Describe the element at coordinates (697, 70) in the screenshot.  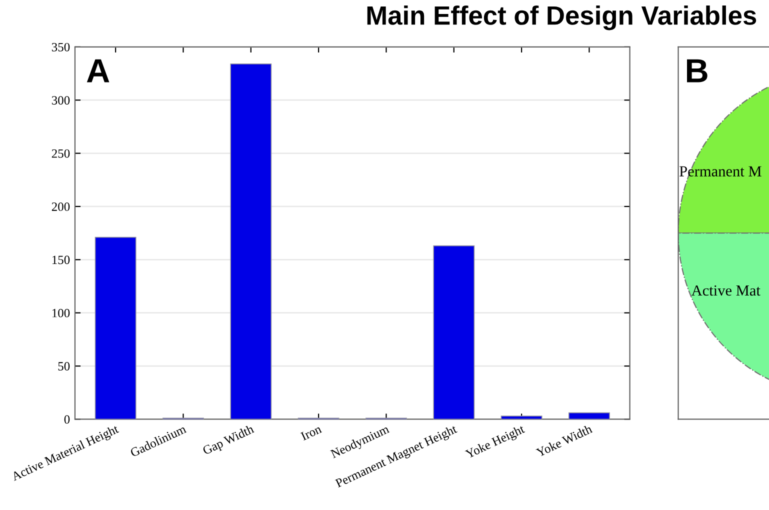
I see `text: B` at that location.